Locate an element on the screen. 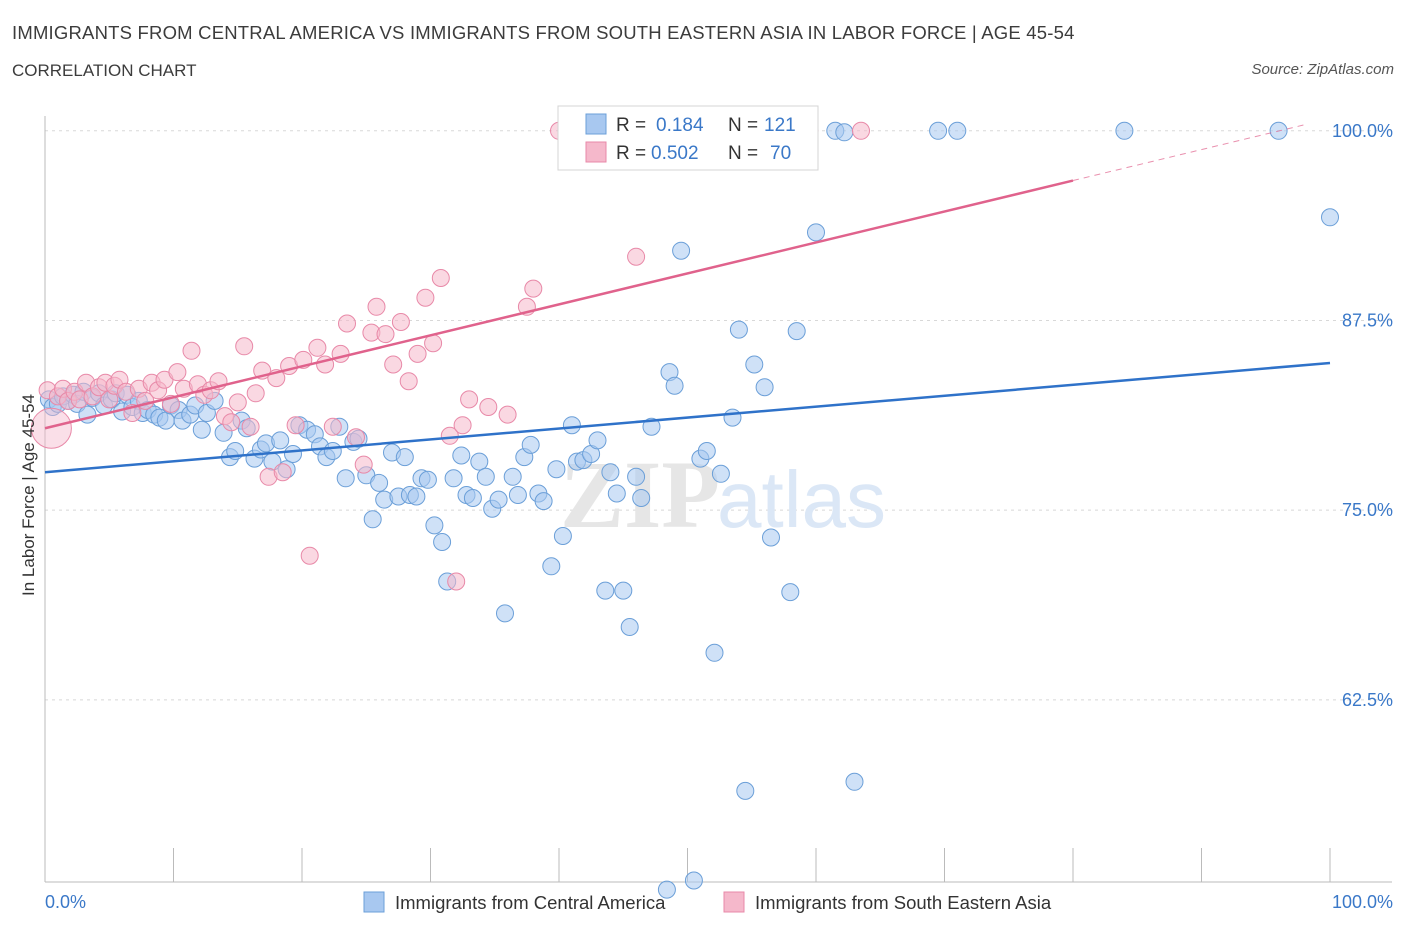 The height and width of the screenshot is (930, 1406). stats-legend: R = 0.184 N = 121 R = 0.502 N = 70 is located at coordinates (688, 138).